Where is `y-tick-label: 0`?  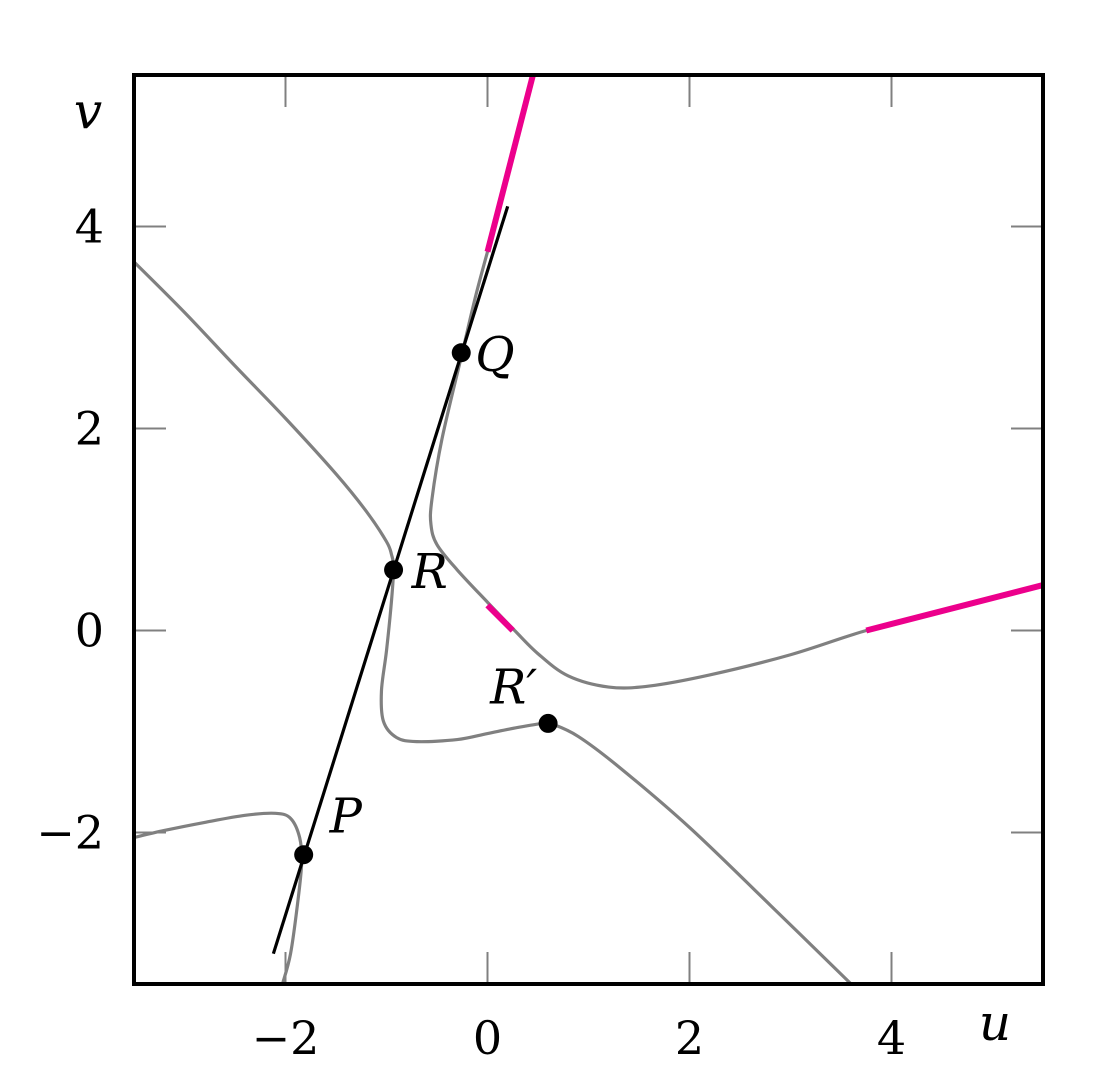 y-tick-label: 0 is located at coordinates (89, 631).